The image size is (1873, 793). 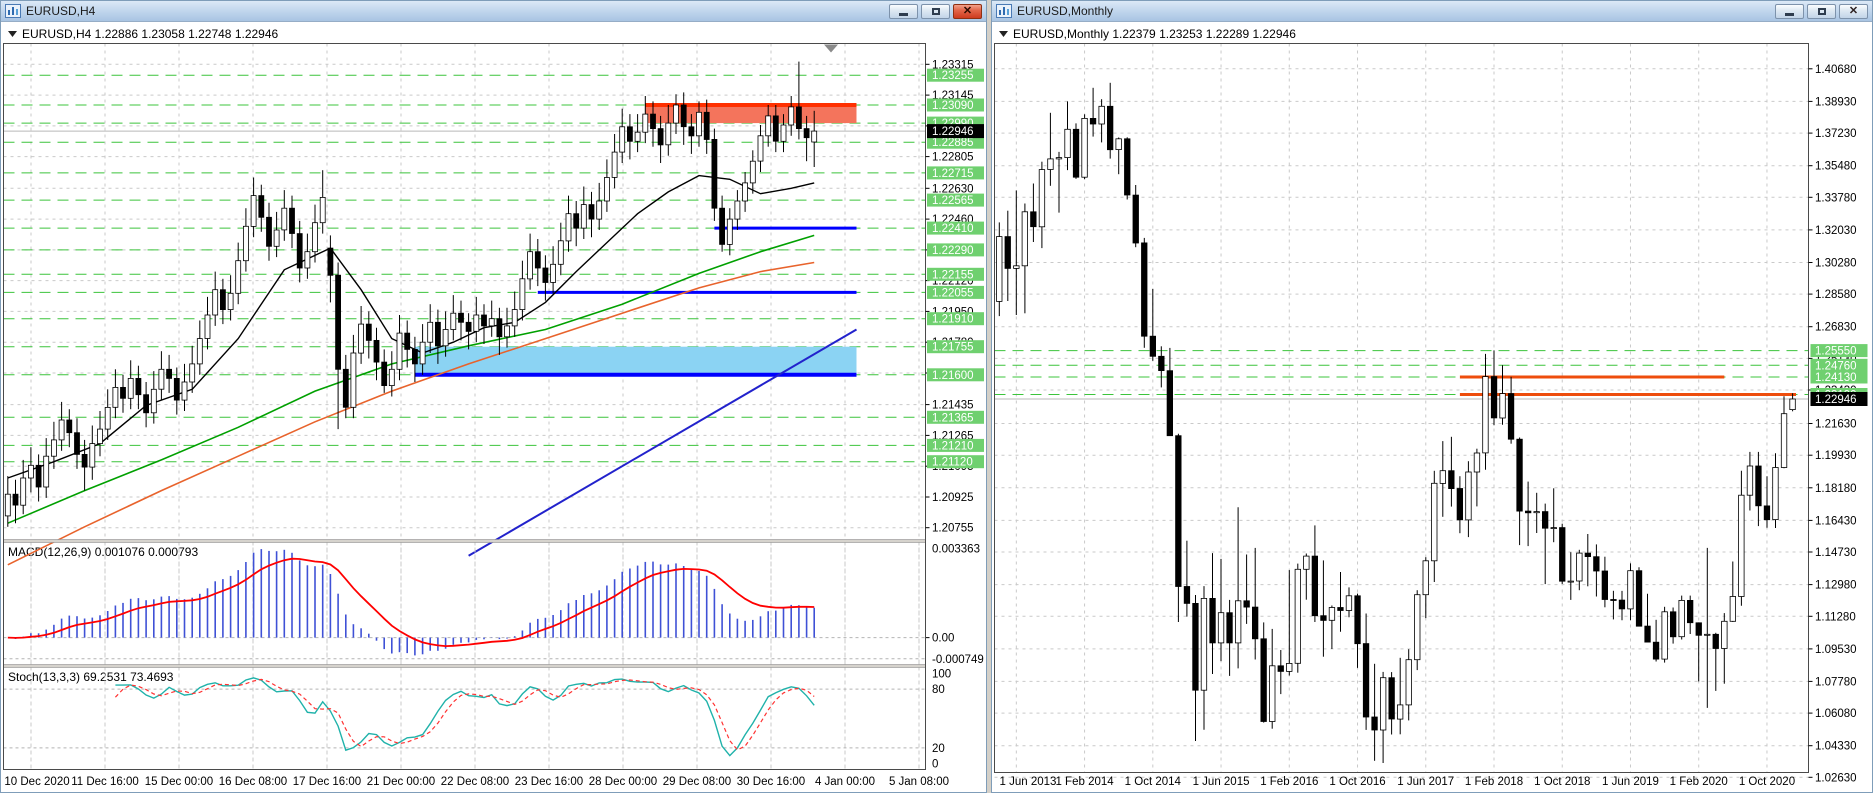 I want to click on svg-text: 1.40680, so click(x=1836, y=70).